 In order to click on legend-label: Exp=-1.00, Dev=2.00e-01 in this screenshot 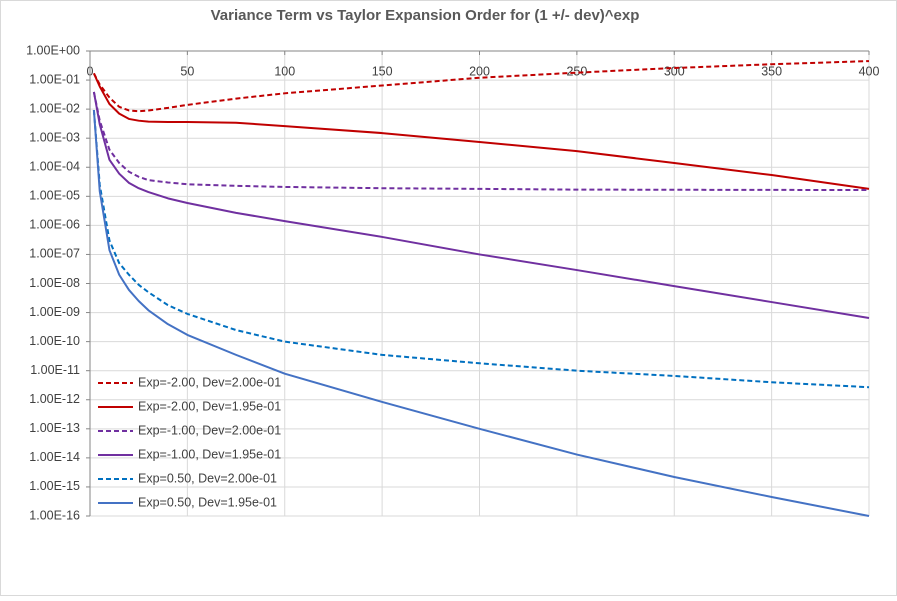, I will do `click(209, 430)`.